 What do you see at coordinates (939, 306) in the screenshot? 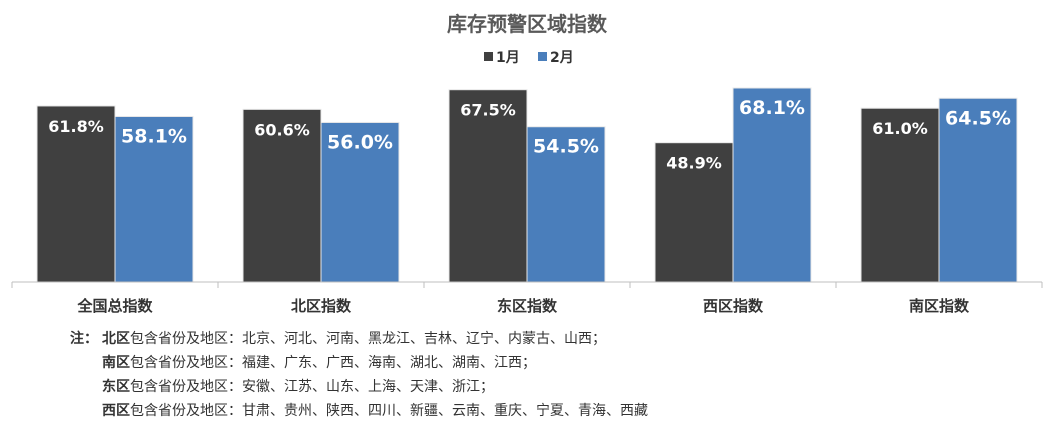
I see `x-tick-label: 南区指数` at bounding box center [939, 306].